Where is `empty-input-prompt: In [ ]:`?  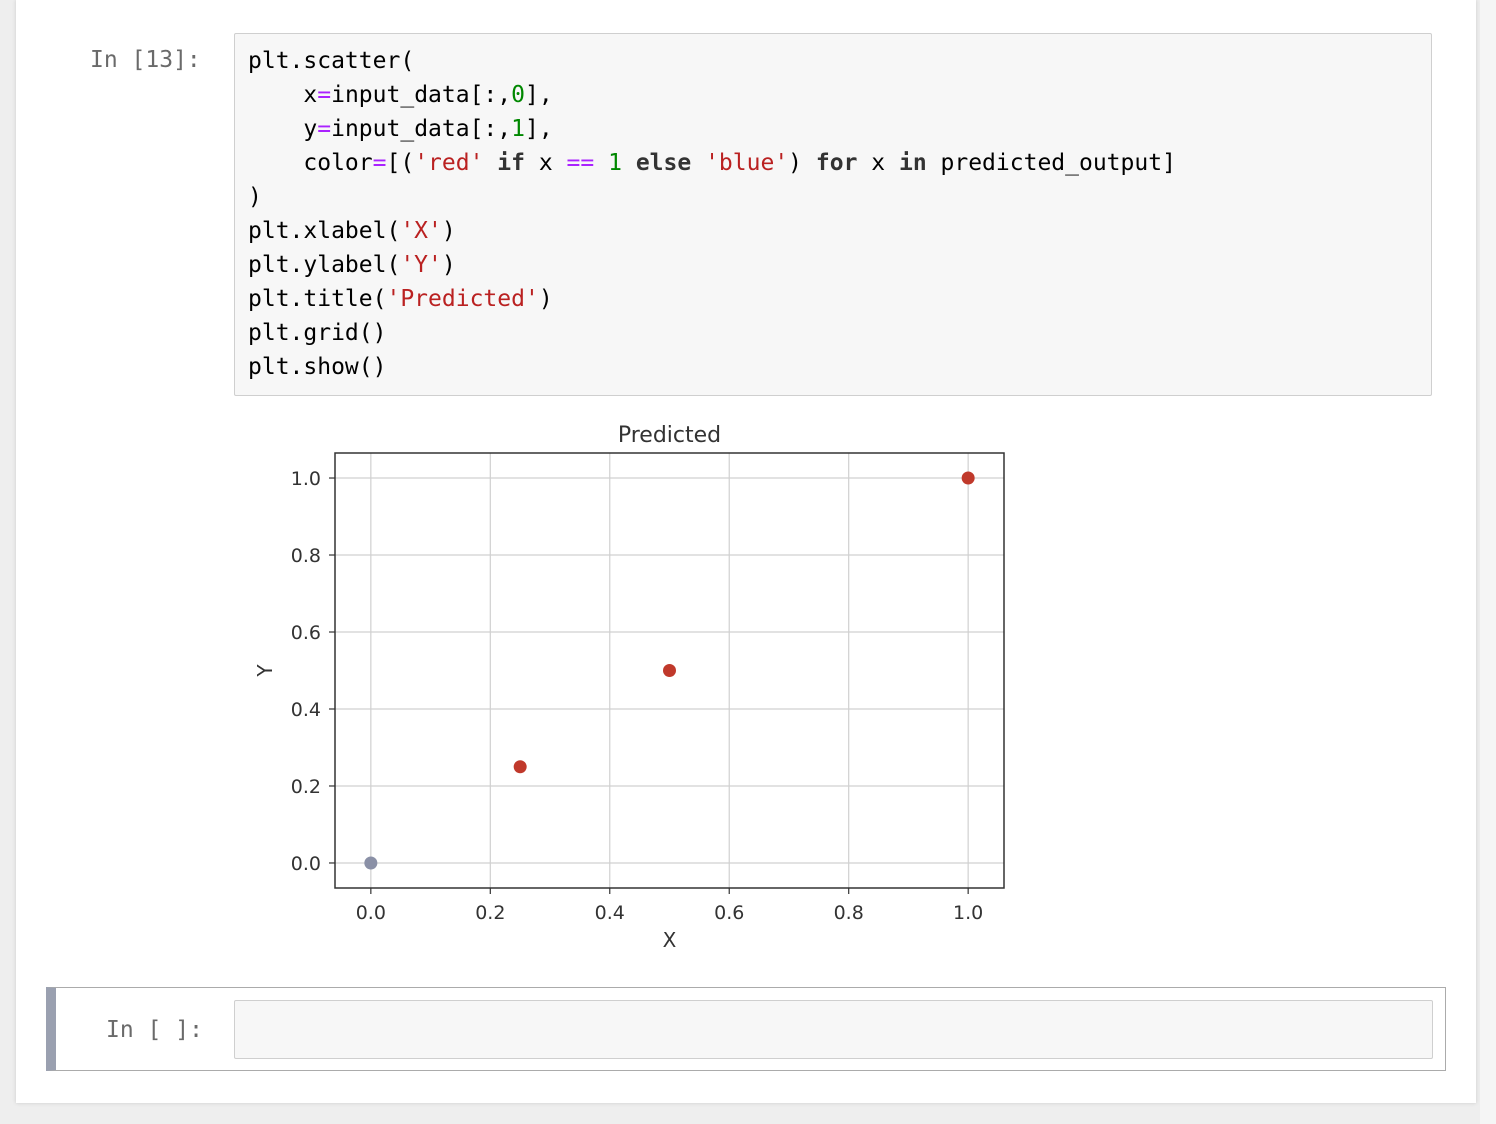
empty-input-prompt: In [ ]: is located at coordinates (154, 1030).